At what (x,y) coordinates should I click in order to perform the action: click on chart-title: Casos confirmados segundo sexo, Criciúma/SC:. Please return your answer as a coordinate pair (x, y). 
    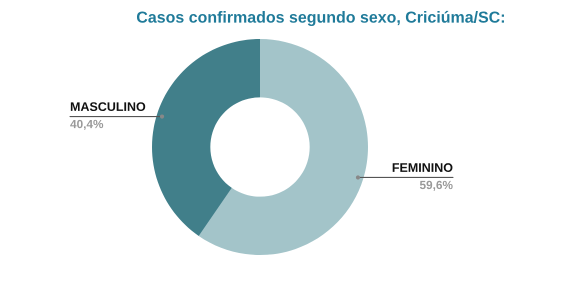
    Looking at the image, I should click on (320, 18).